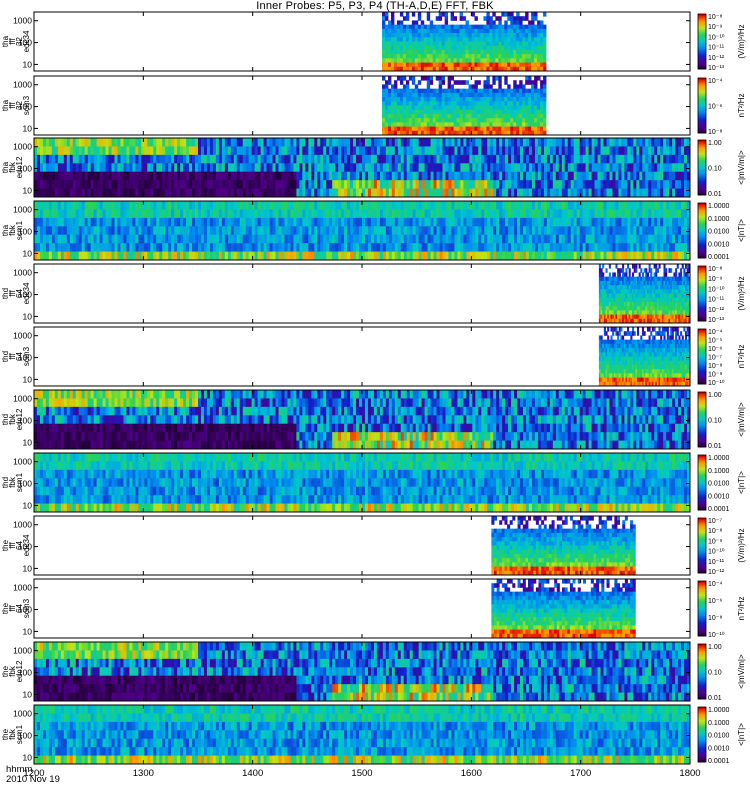  I want to click on panel-tha-tha-fbk-scm1, so click(370, 230).